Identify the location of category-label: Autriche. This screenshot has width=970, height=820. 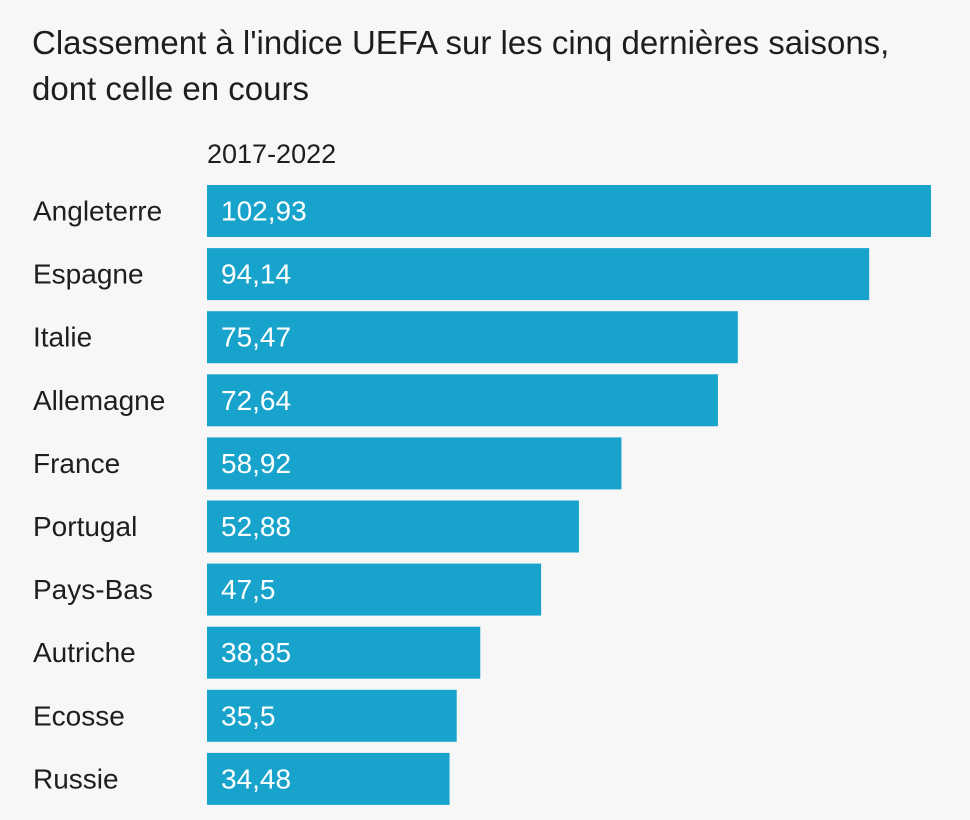
(84, 652).